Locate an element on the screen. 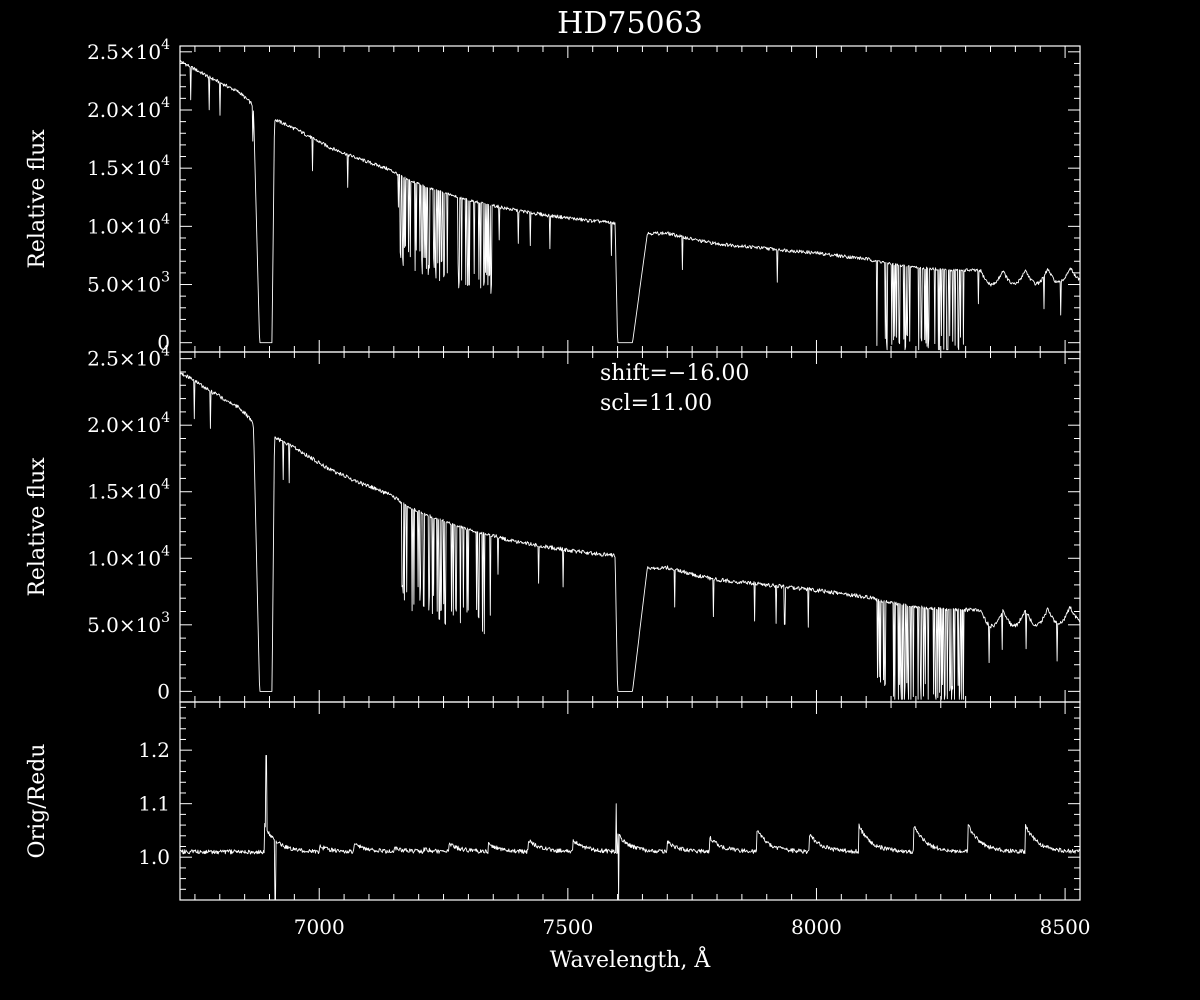 This screenshot has width=1200, height=1000. y-axis-label-middle: Relative flux is located at coordinates (37, 527).